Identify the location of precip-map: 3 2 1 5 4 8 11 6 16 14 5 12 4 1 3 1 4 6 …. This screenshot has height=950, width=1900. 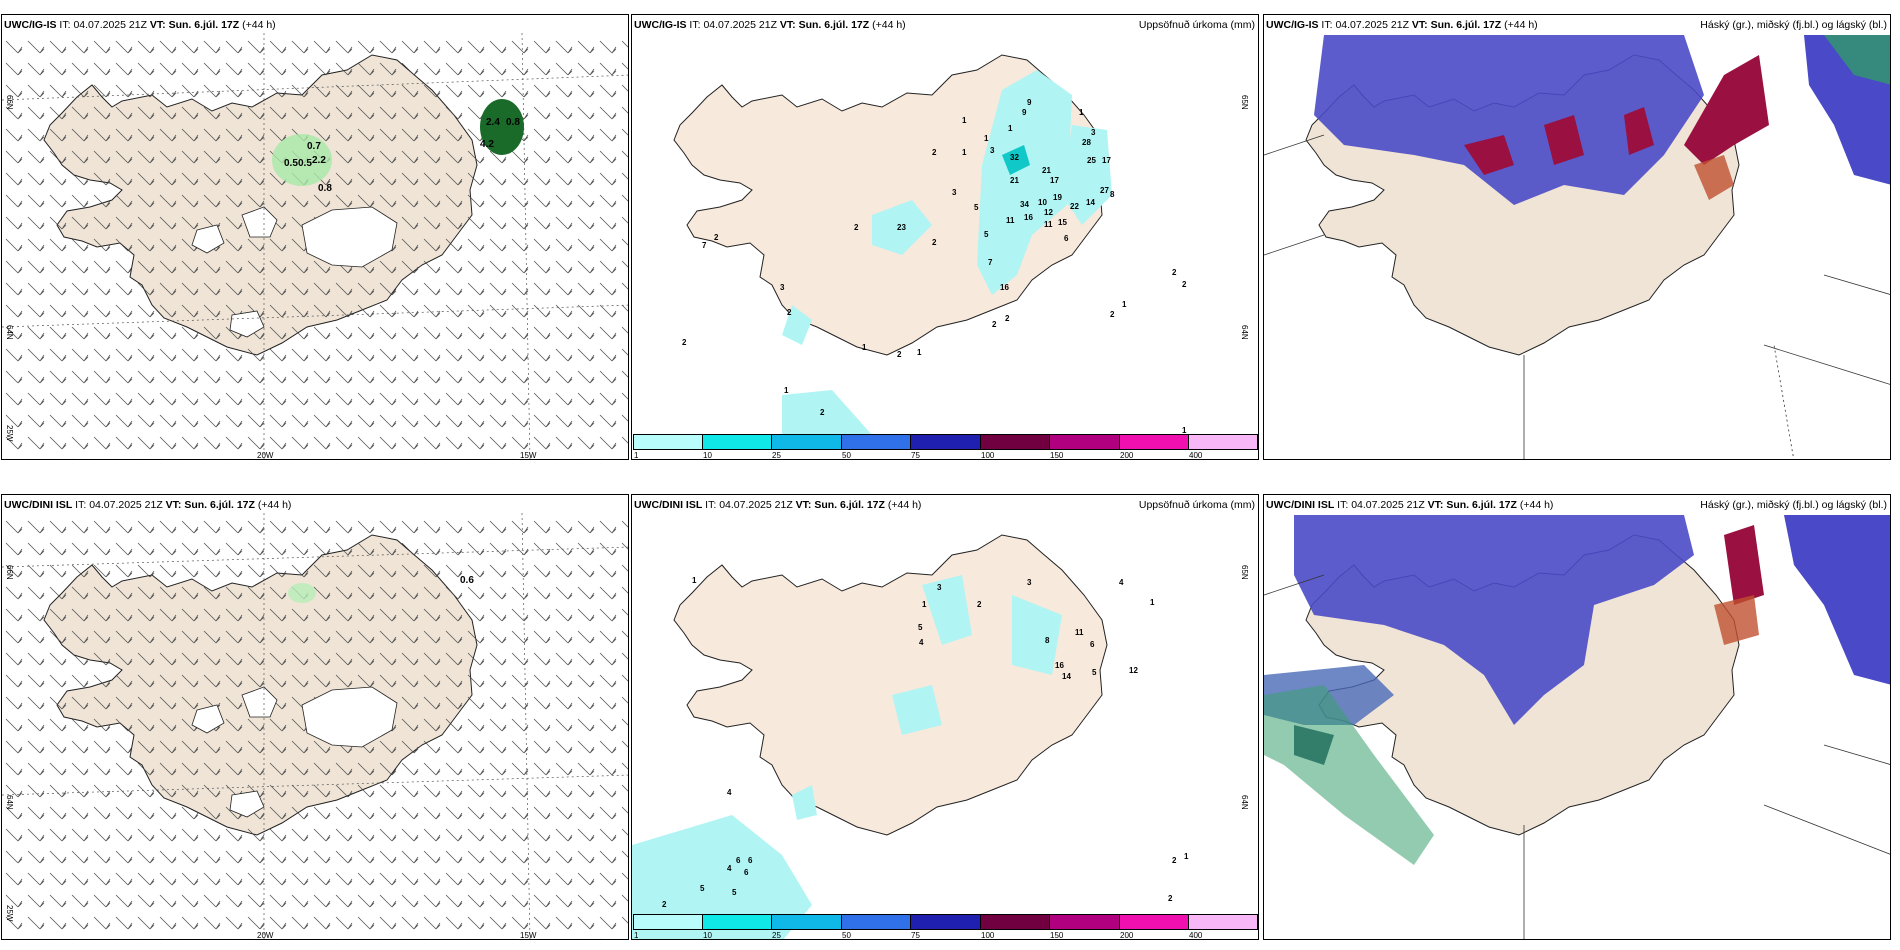
(910, 736).